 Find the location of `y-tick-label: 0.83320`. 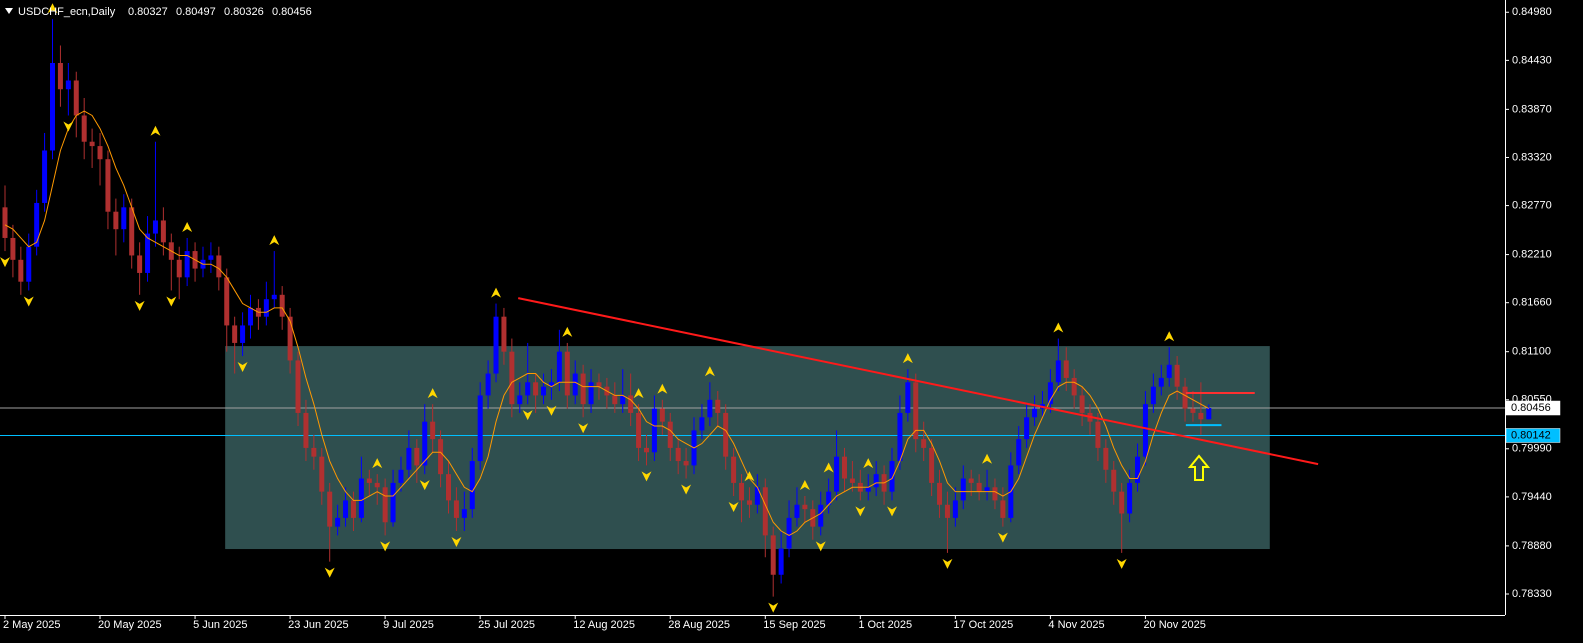

y-tick-label: 0.83320 is located at coordinates (1532, 157).